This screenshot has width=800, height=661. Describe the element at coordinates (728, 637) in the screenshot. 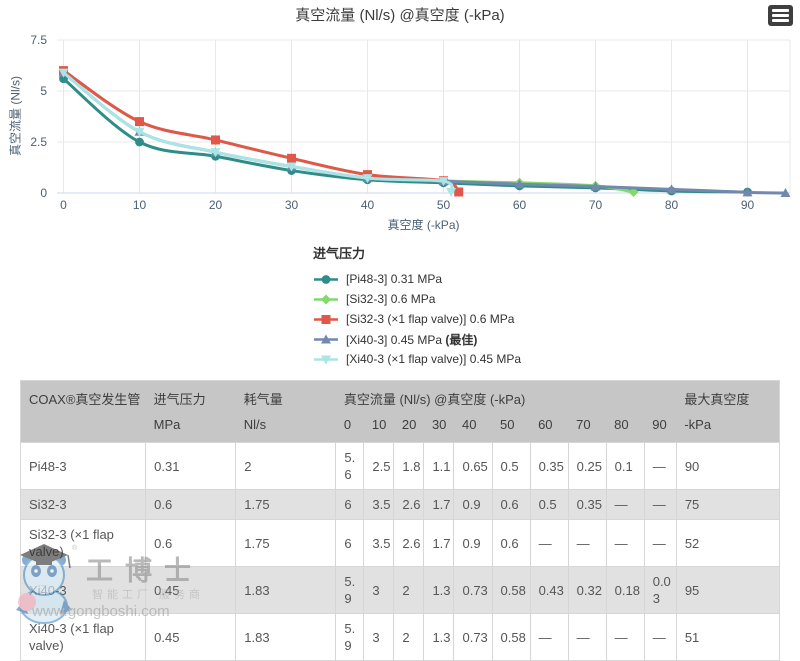

I see `table-cell: 51` at that location.